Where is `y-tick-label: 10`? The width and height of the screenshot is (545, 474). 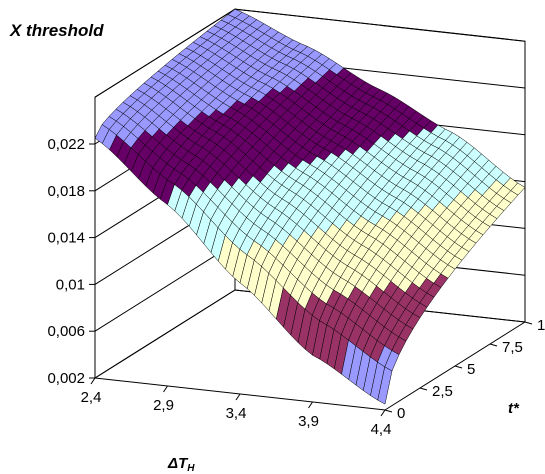
y-tick-label: 10 is located at coordinates (541, 325).